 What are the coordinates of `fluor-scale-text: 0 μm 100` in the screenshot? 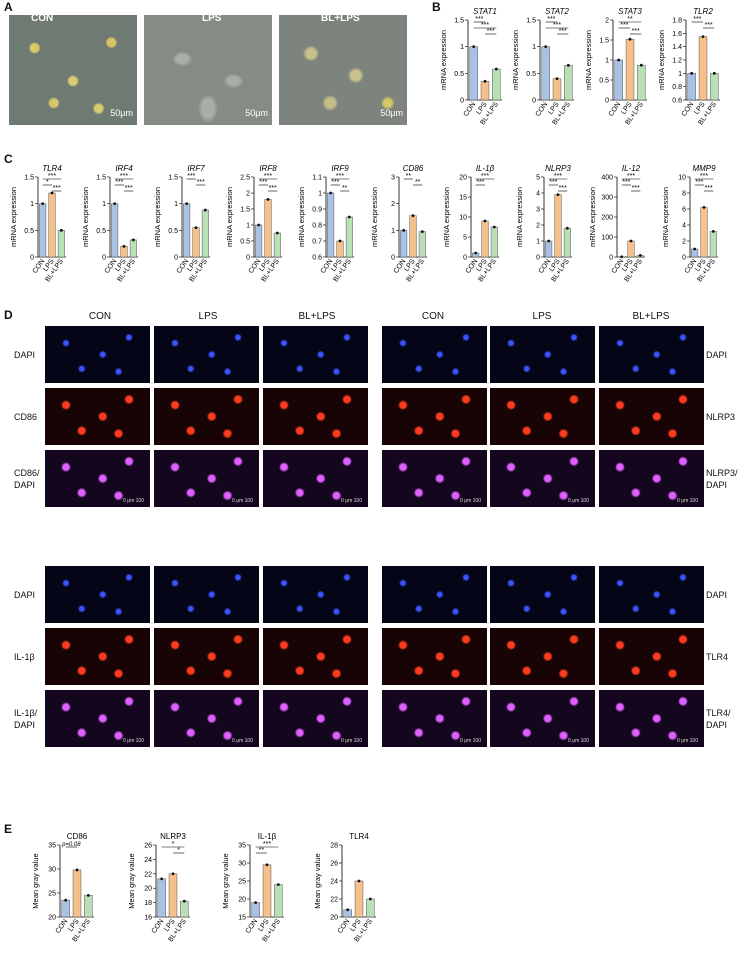 It's located at (687, 741).